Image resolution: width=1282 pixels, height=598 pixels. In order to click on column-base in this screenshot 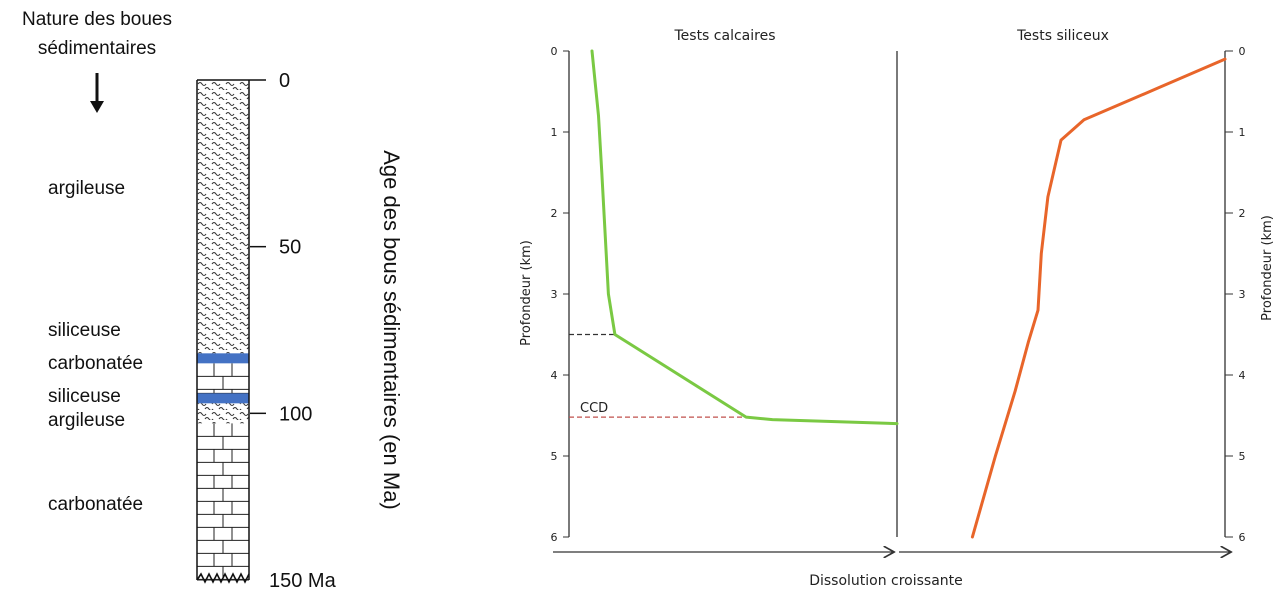, I will do `click(223, 578)`.